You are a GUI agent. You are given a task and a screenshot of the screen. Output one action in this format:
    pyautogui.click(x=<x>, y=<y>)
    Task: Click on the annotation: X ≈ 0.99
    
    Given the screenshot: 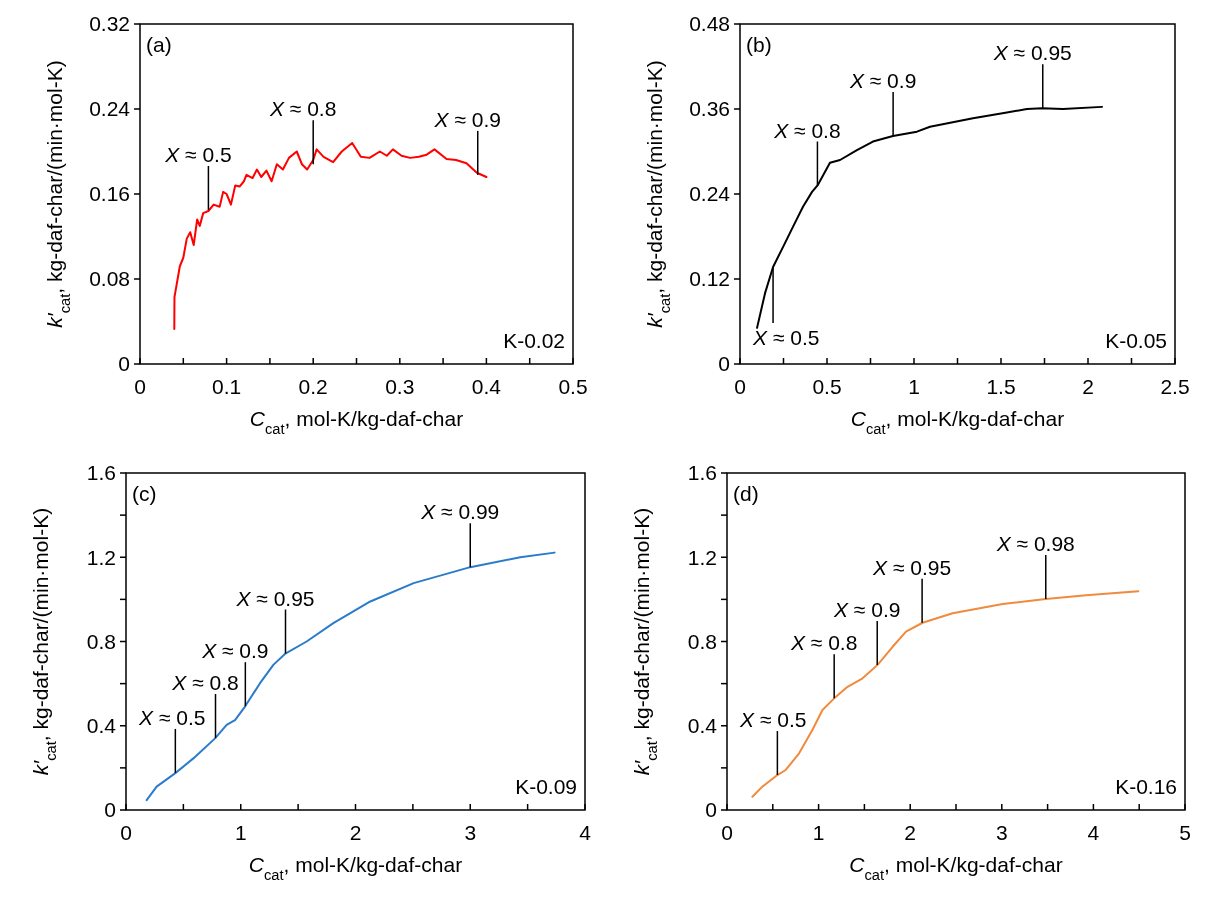 What is the action you would take?
    pyautogui.click(x=460, y=512)
    